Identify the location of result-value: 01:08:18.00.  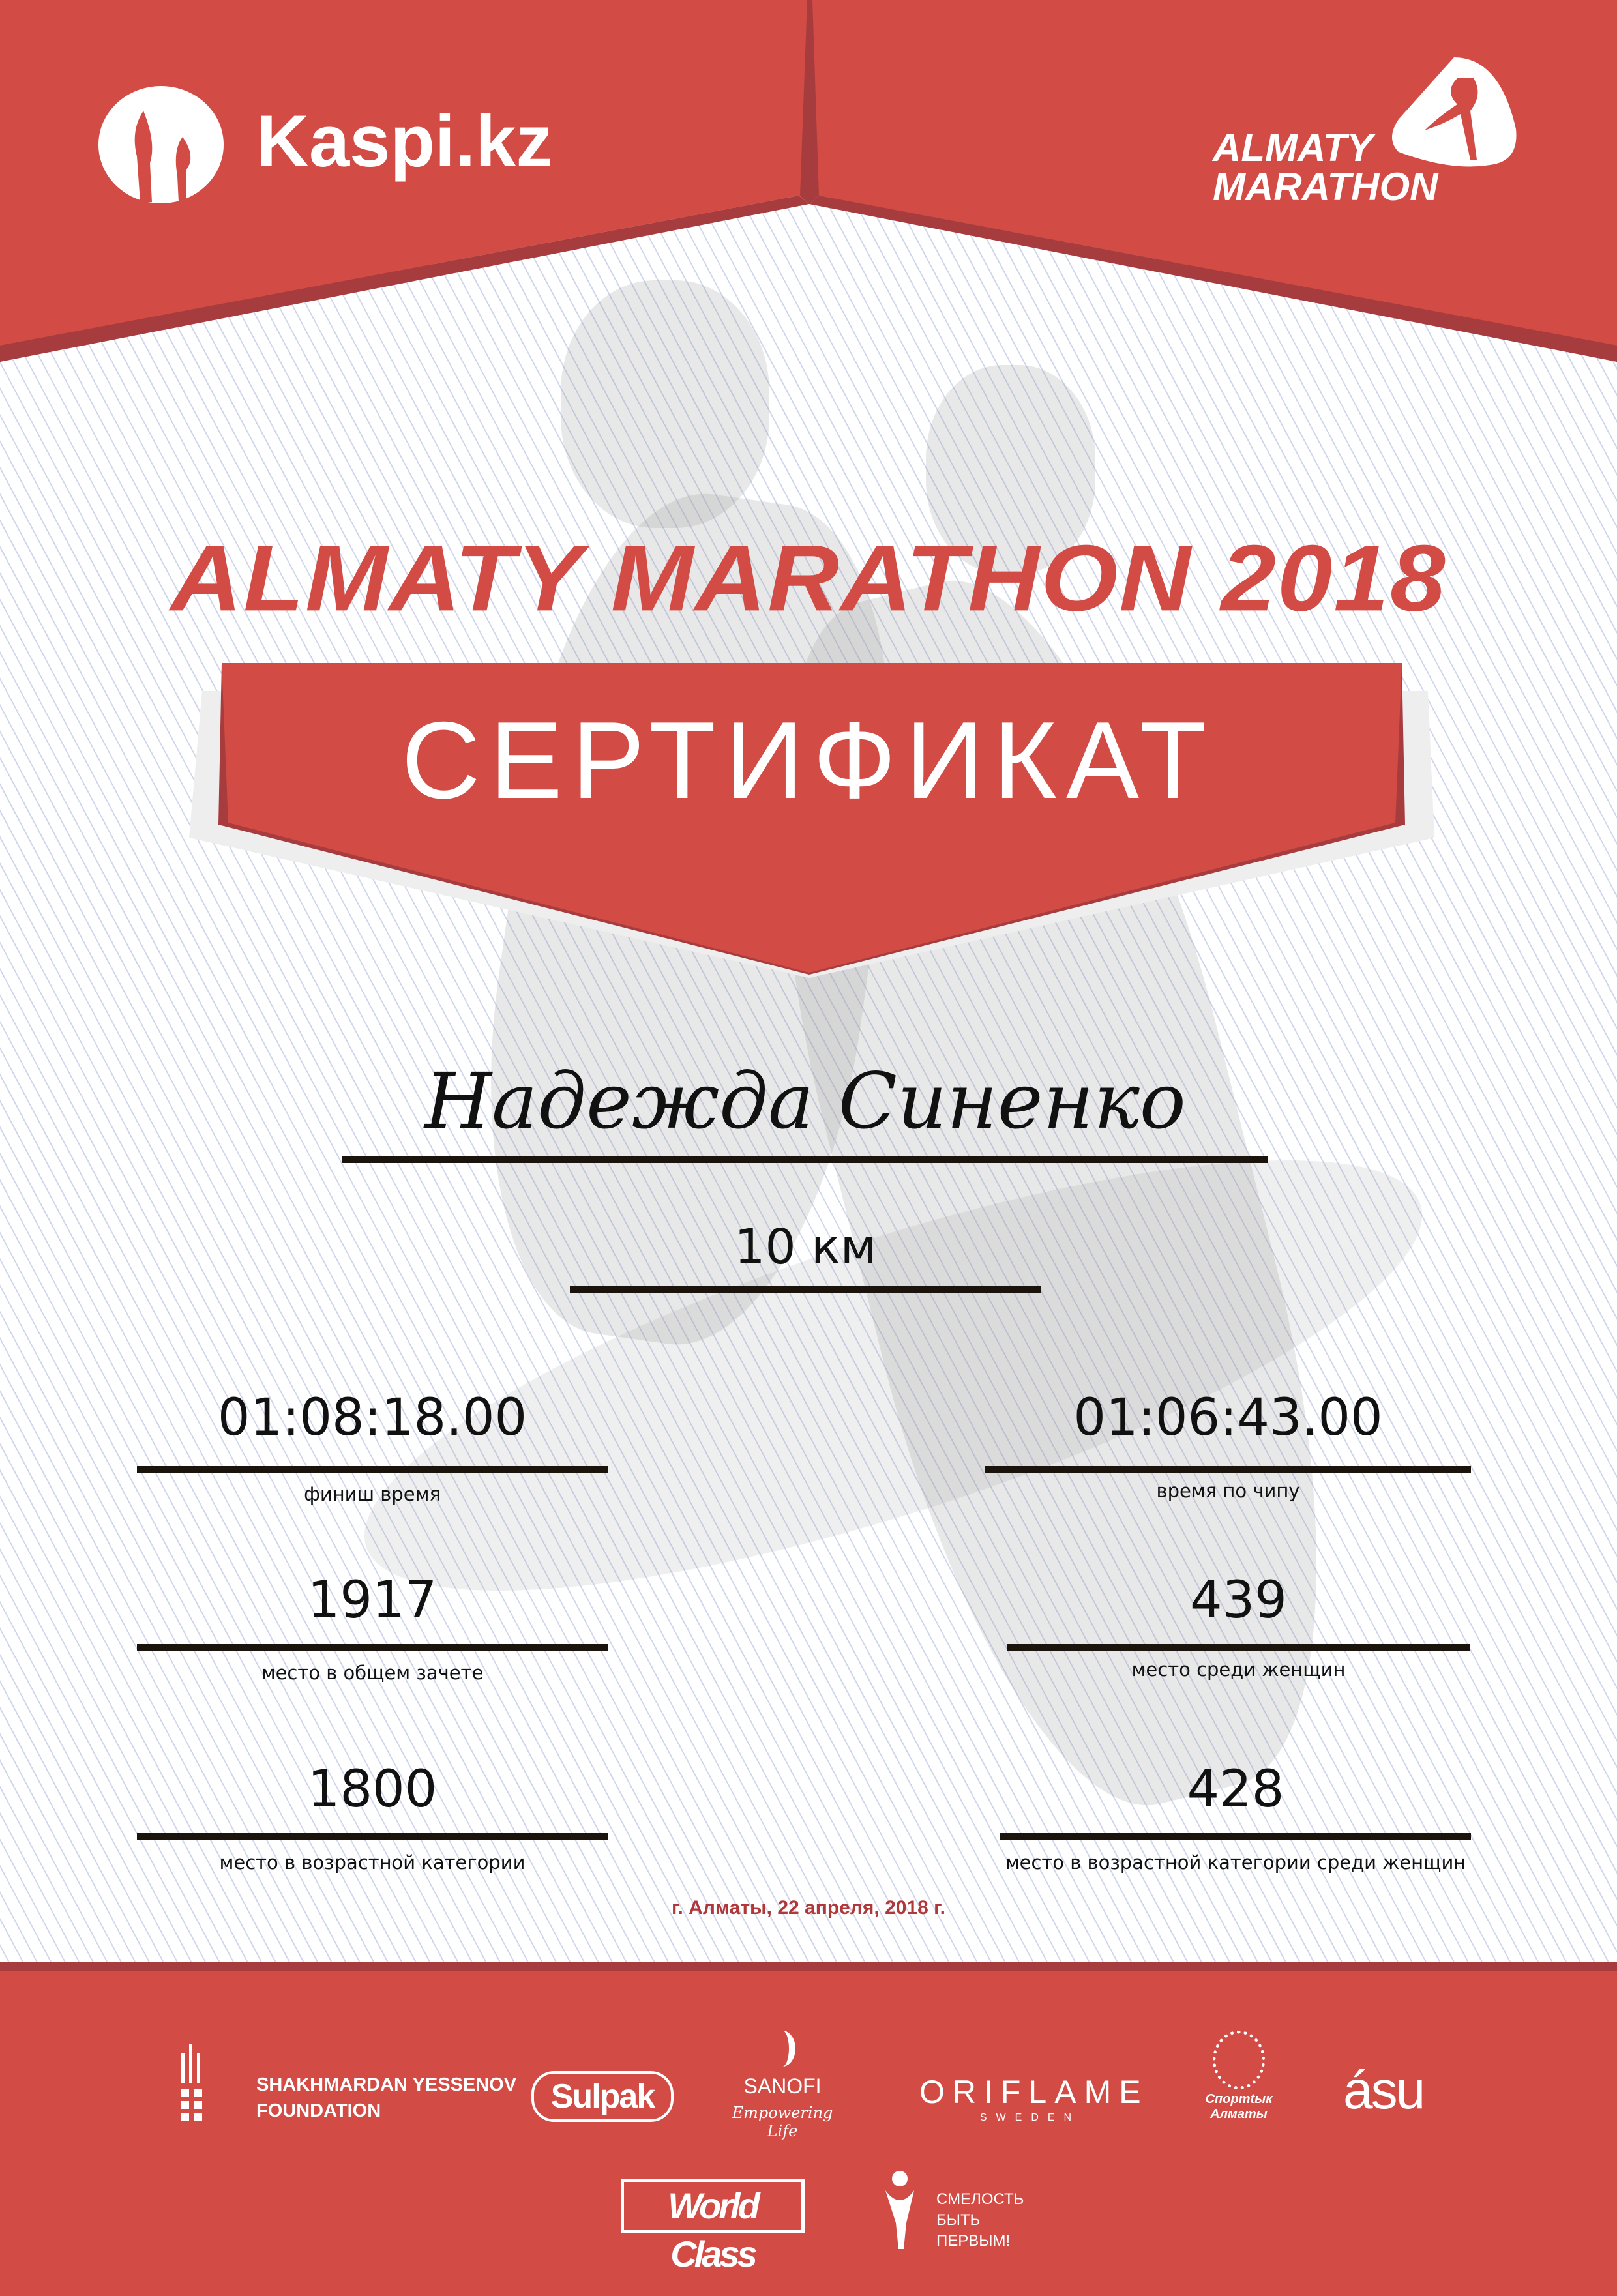
(372, 1418).